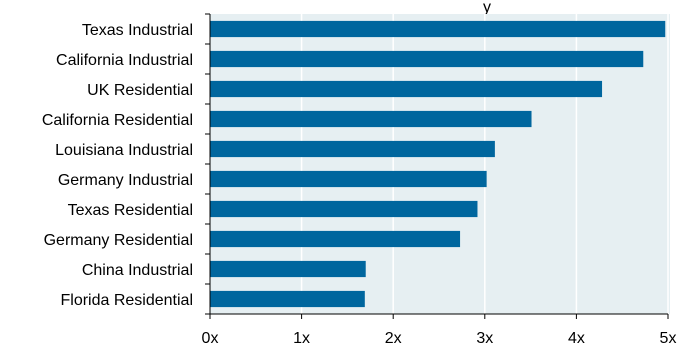 Image resolution: width=698 pixels, height=352 pixels. What do you see at coordinates (137, 30) in the screenshot?
I see `category-label: Texas Industrial` at bounding box center [137, 30].